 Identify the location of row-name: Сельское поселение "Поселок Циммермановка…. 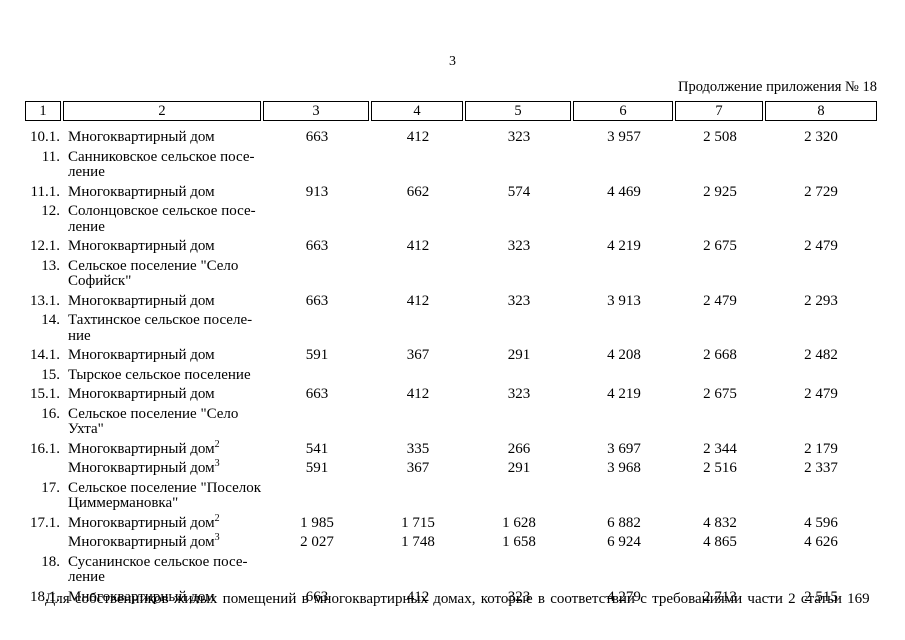
(163, 495).